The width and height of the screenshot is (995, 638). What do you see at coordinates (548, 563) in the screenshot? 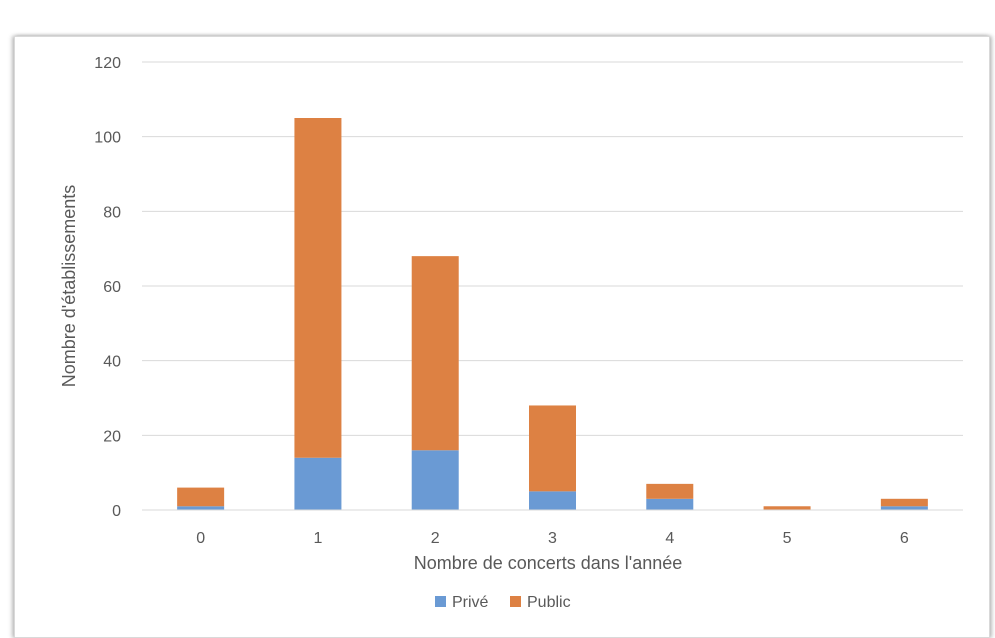
I see `x-axis-title: Nombre de concerts dans l'année` at bounding box center [548, 563].